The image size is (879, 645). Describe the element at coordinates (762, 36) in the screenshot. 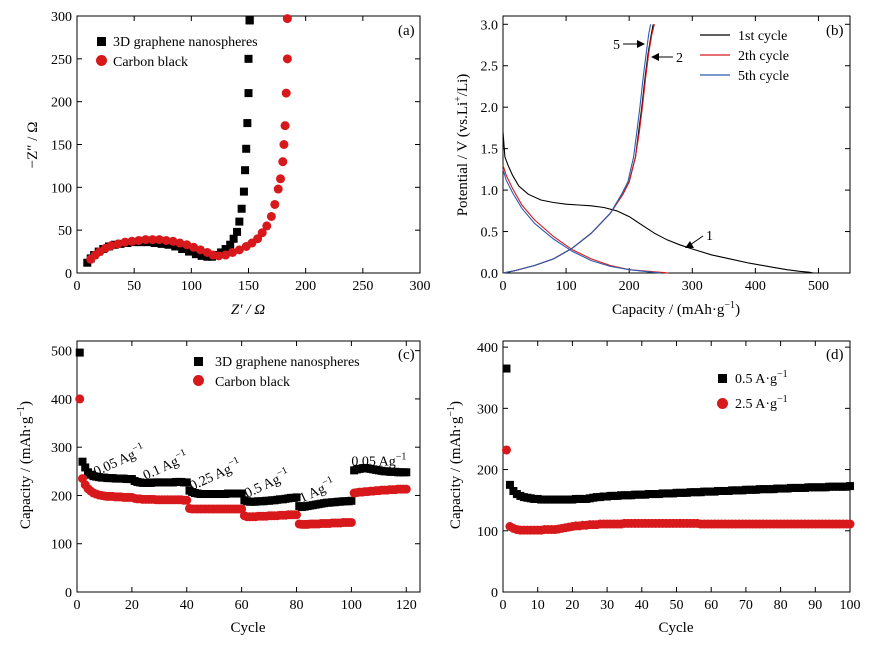

I see `legend-label: 1st cycle` at that location.